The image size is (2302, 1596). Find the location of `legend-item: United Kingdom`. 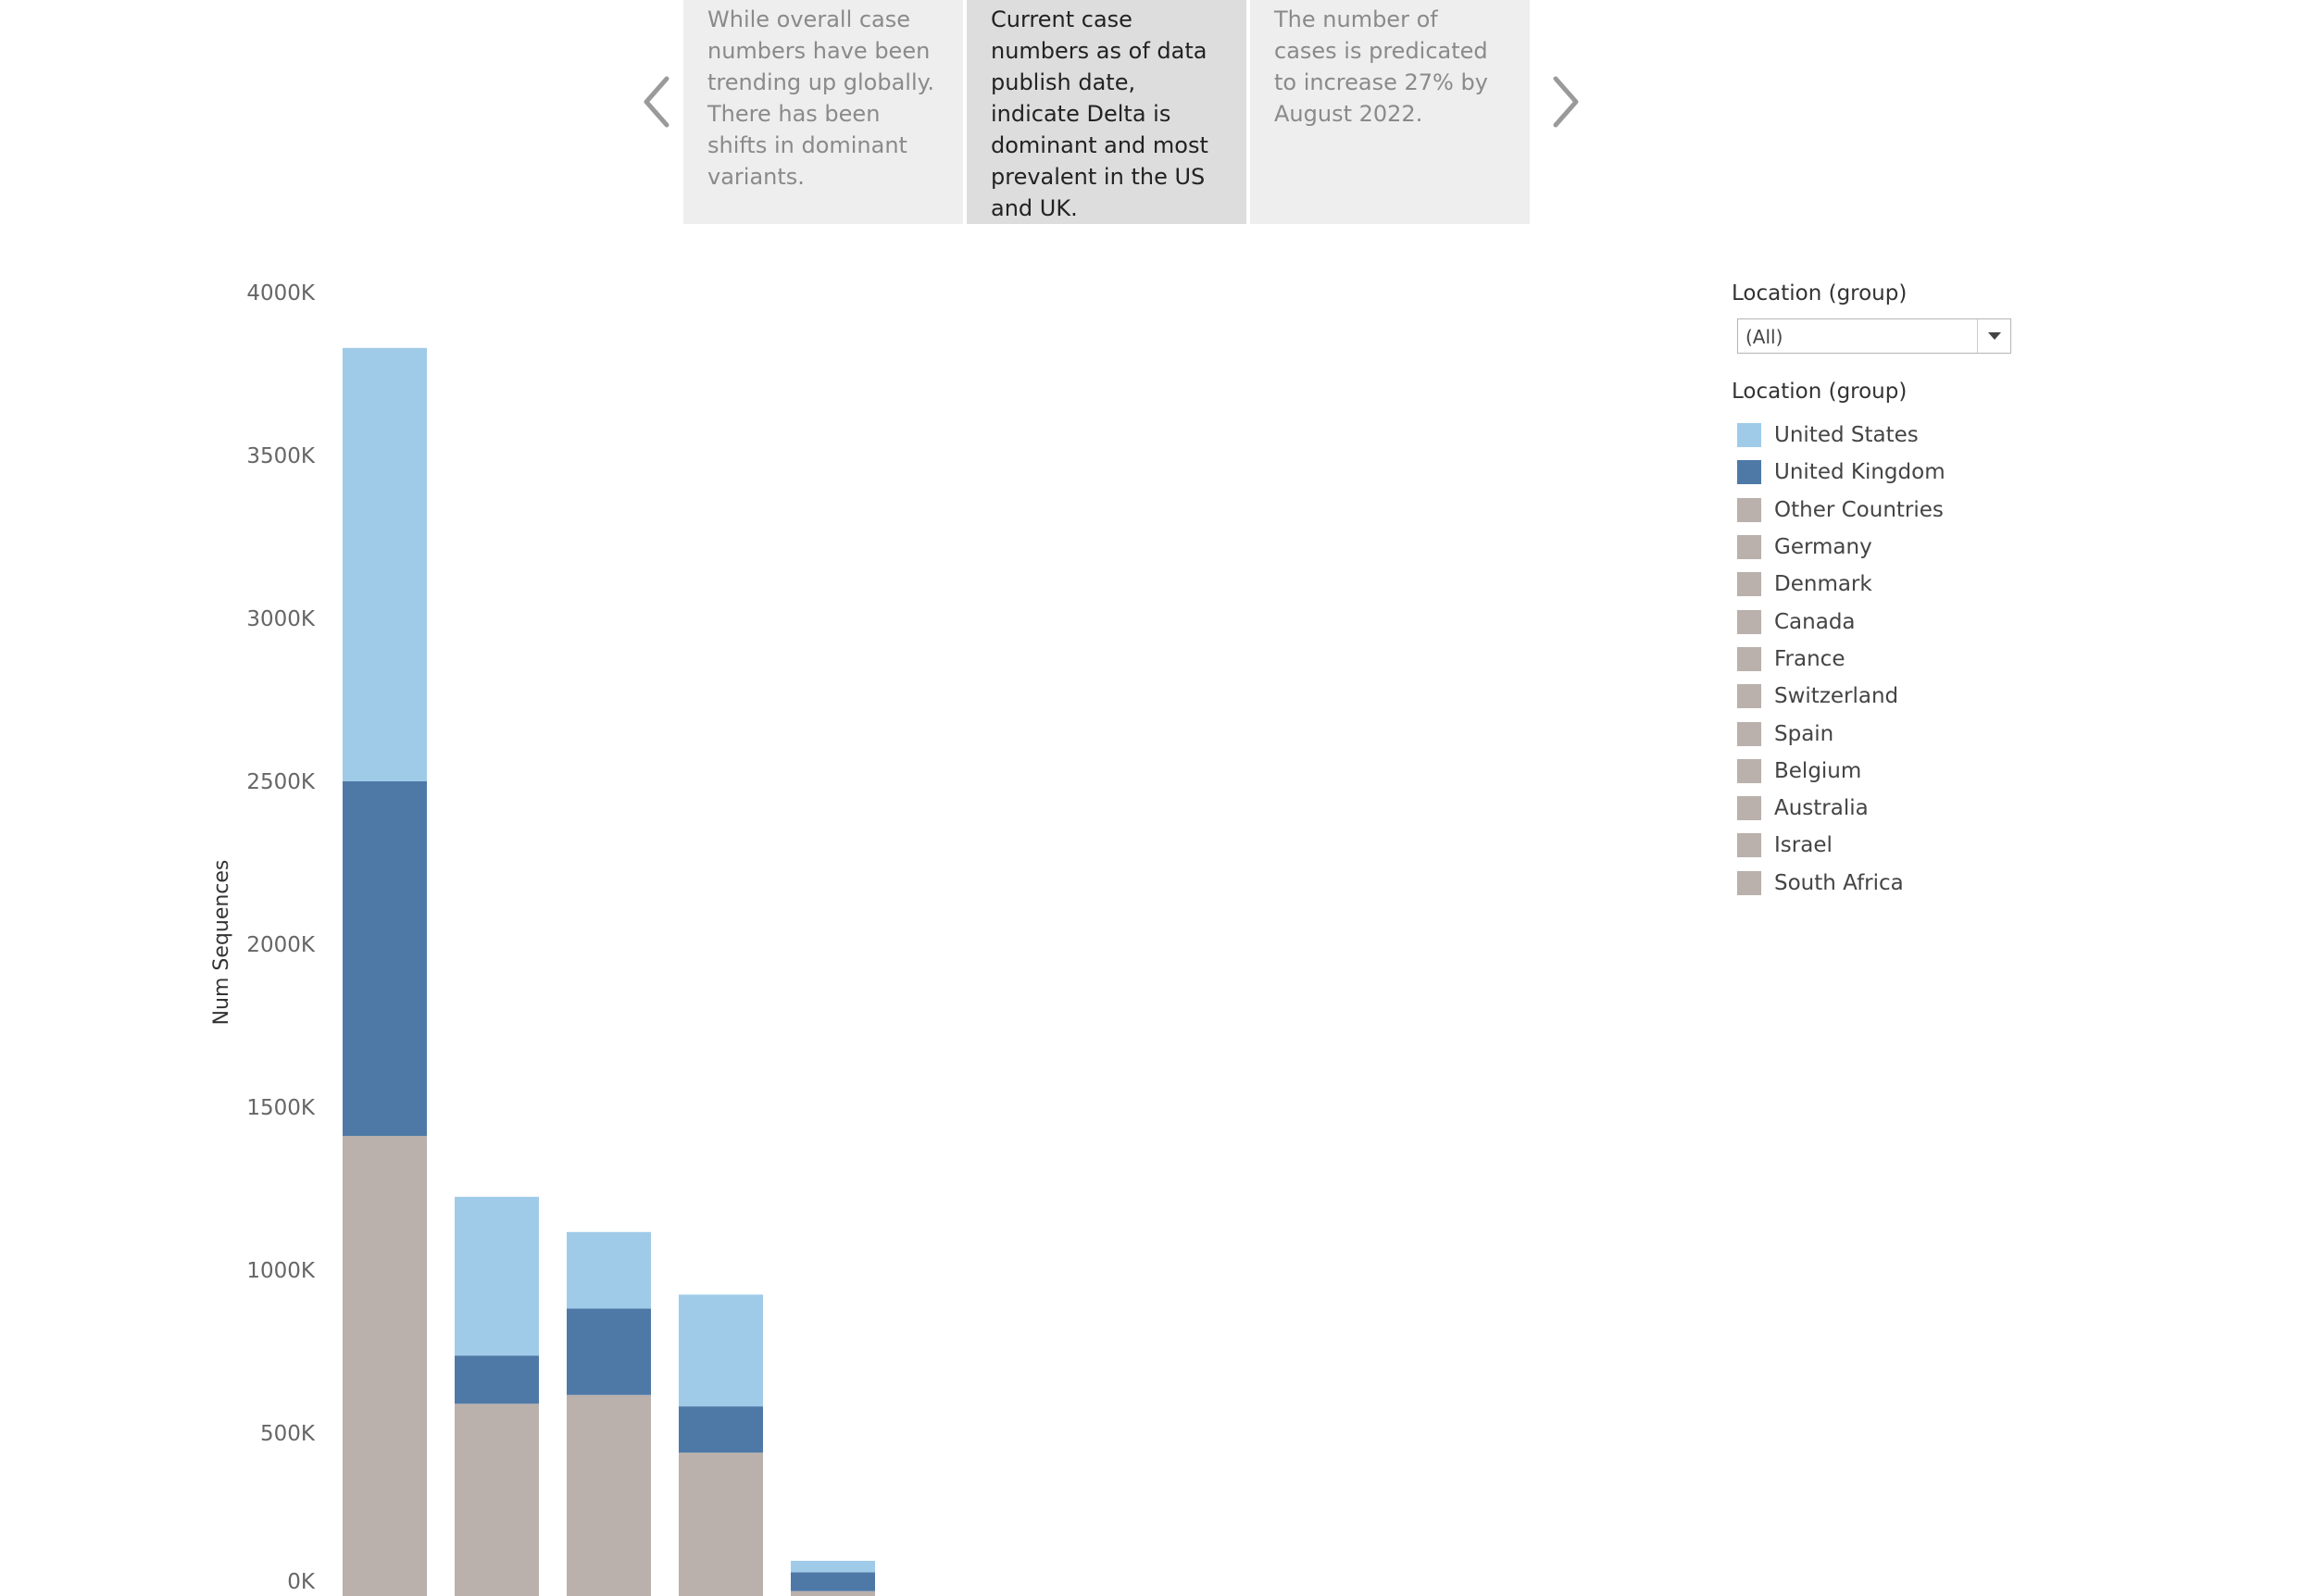

legend-item: United Kingdom is located at coordinates (1926, 472).